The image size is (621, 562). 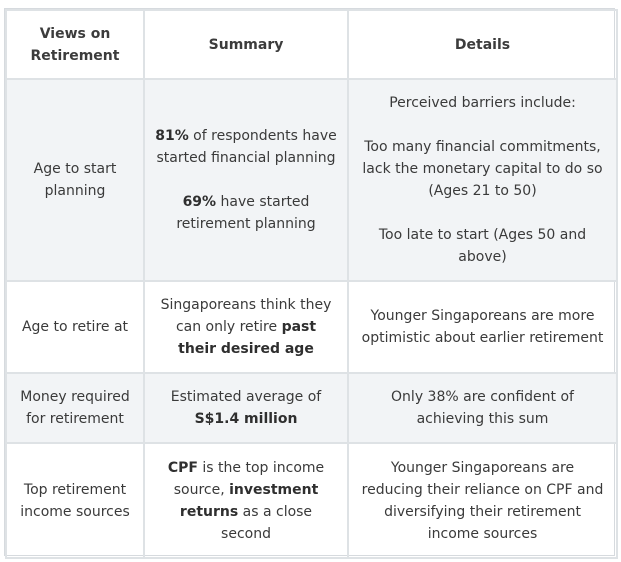 I want to click on header-details: Details, so click(x=482, y=44).